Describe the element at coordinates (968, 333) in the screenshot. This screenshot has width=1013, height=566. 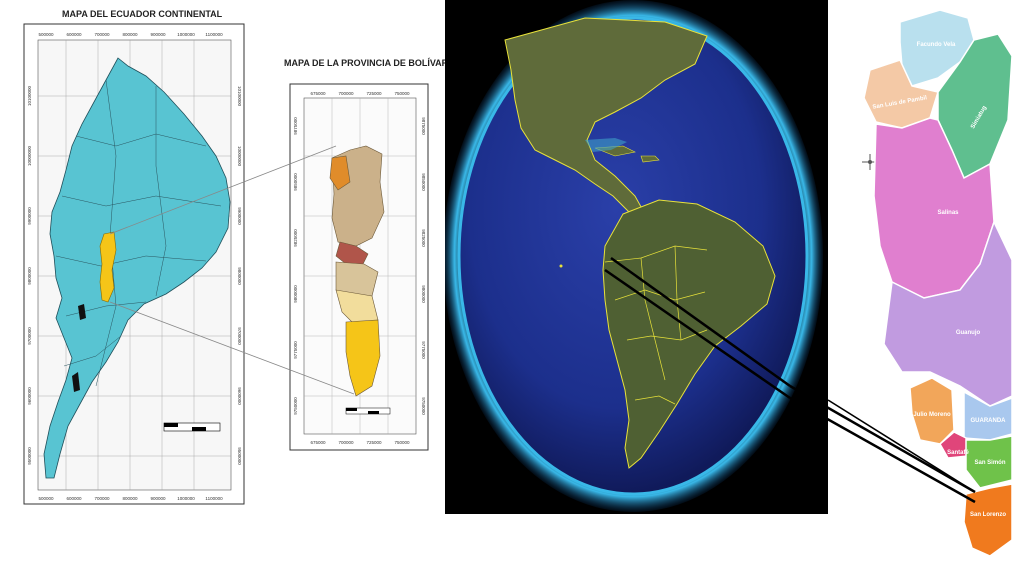
I see `canton-label: Guanujo` at that location.